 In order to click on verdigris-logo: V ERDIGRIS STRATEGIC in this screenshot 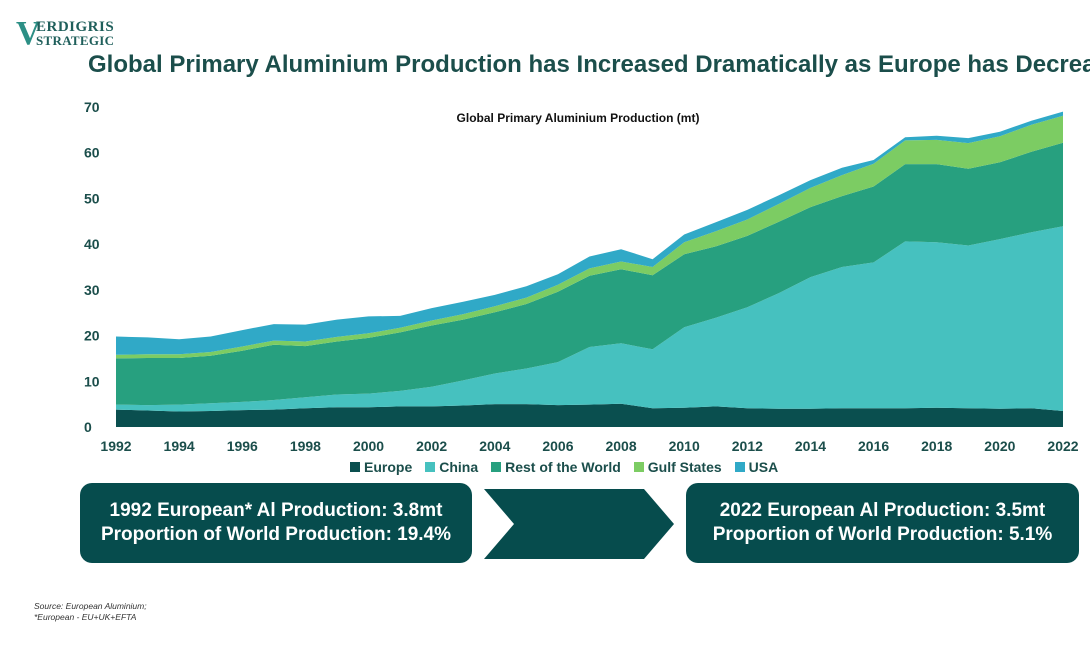, I will do `click(71, 33)`.